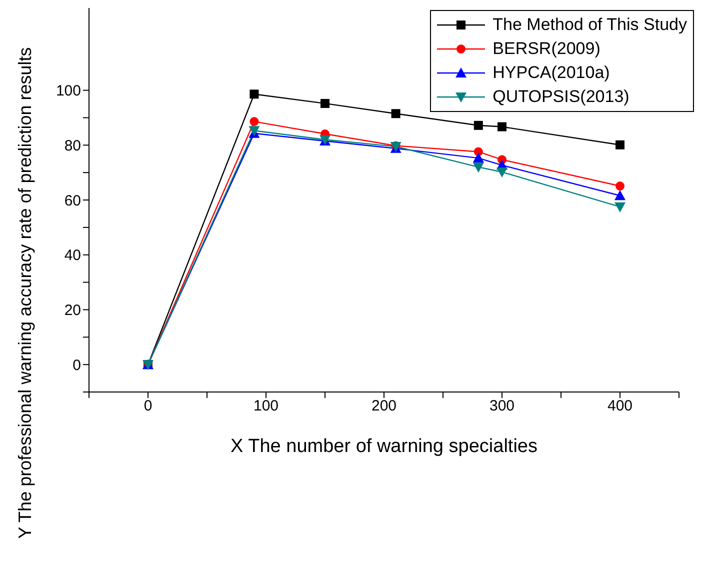 This screenshot has height=582, width=701. What do you see at coordinates (76, 365) in the screenshot?
I see `y-tick-label: 0` at bounding box center [76, 365].